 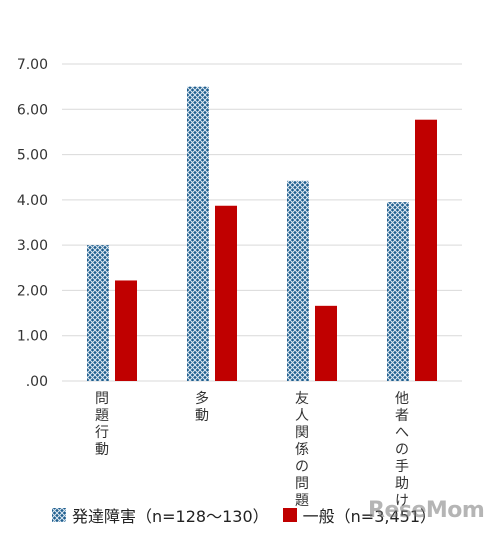 I want to click on y-tick-label: 2.00, so click(x=32, y=291).